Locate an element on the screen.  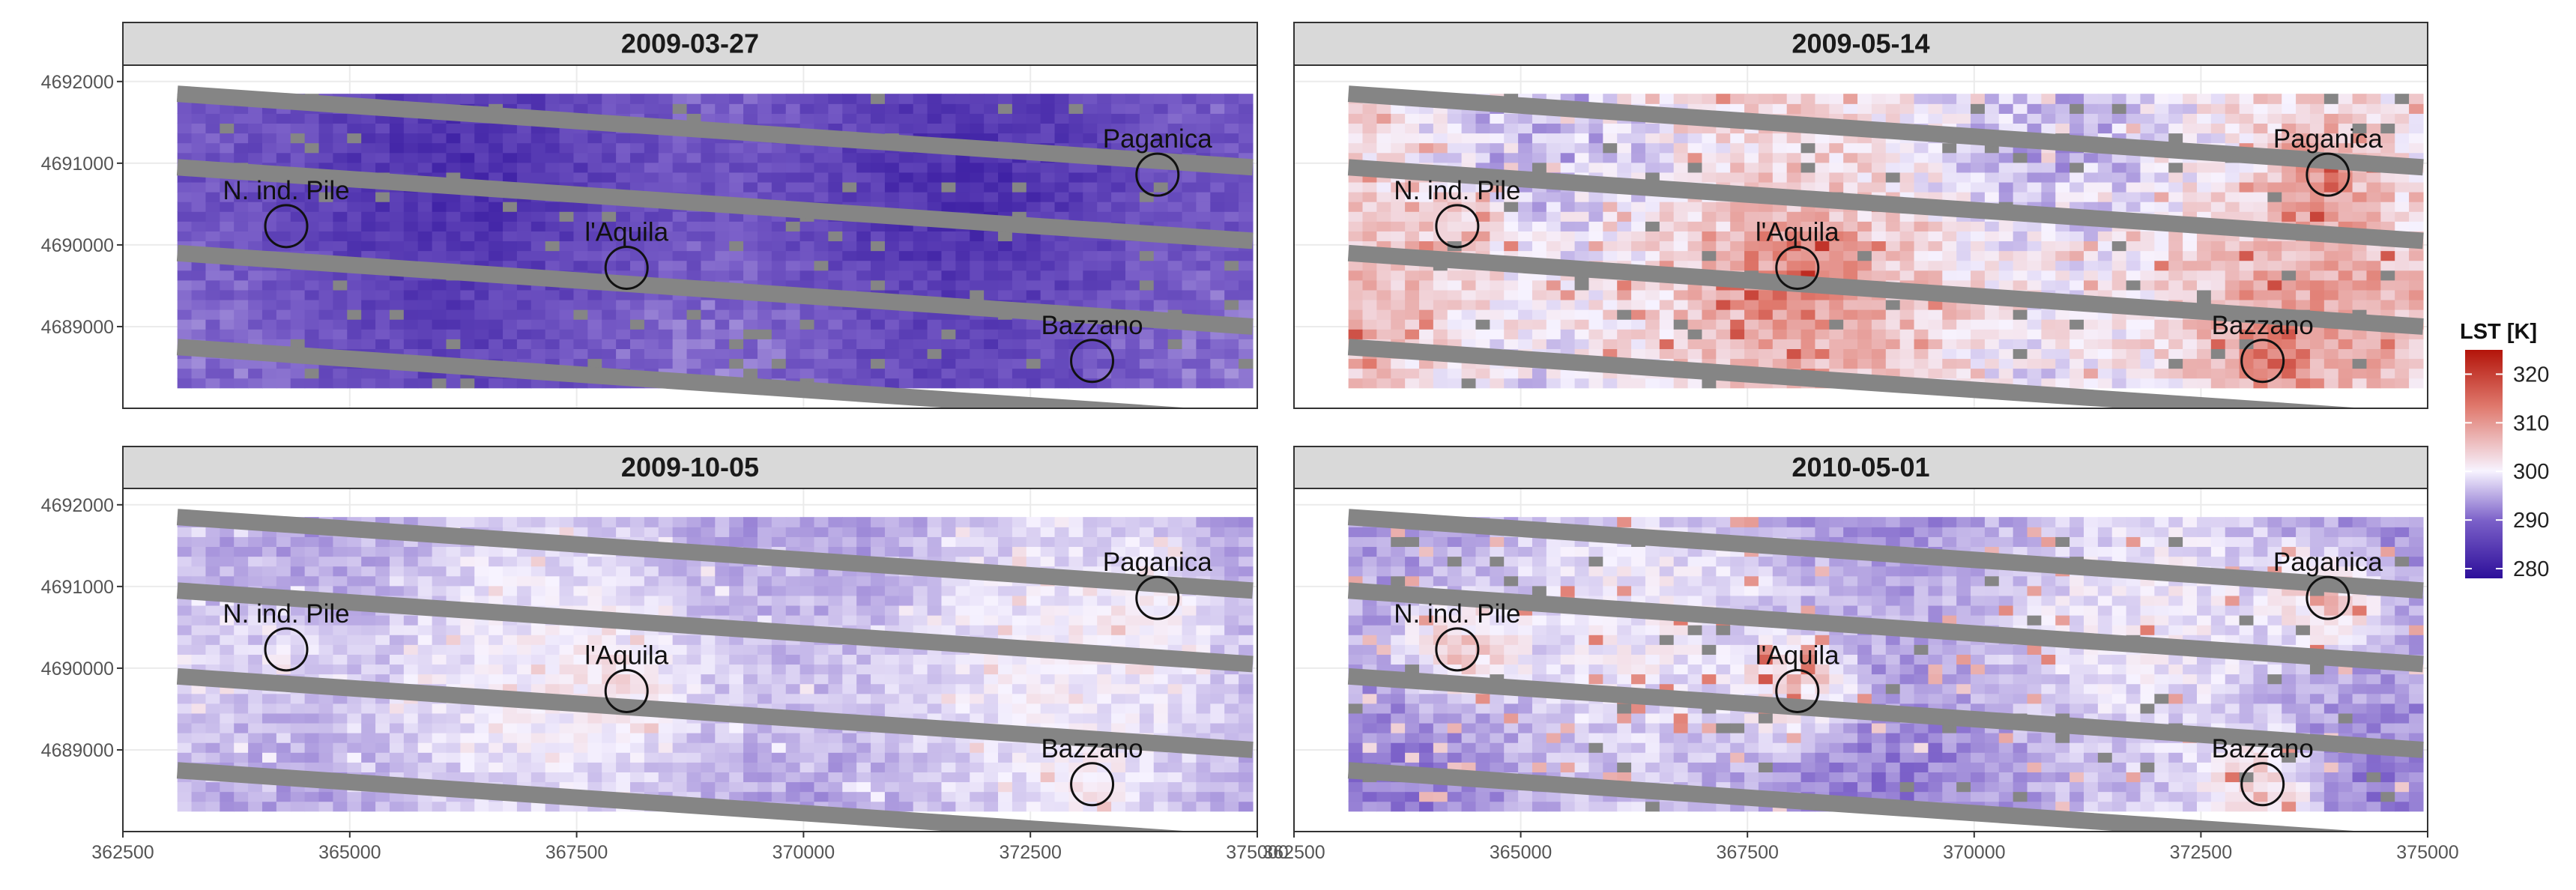
site-label: l'Aquila is located at coordinates (626, 231).